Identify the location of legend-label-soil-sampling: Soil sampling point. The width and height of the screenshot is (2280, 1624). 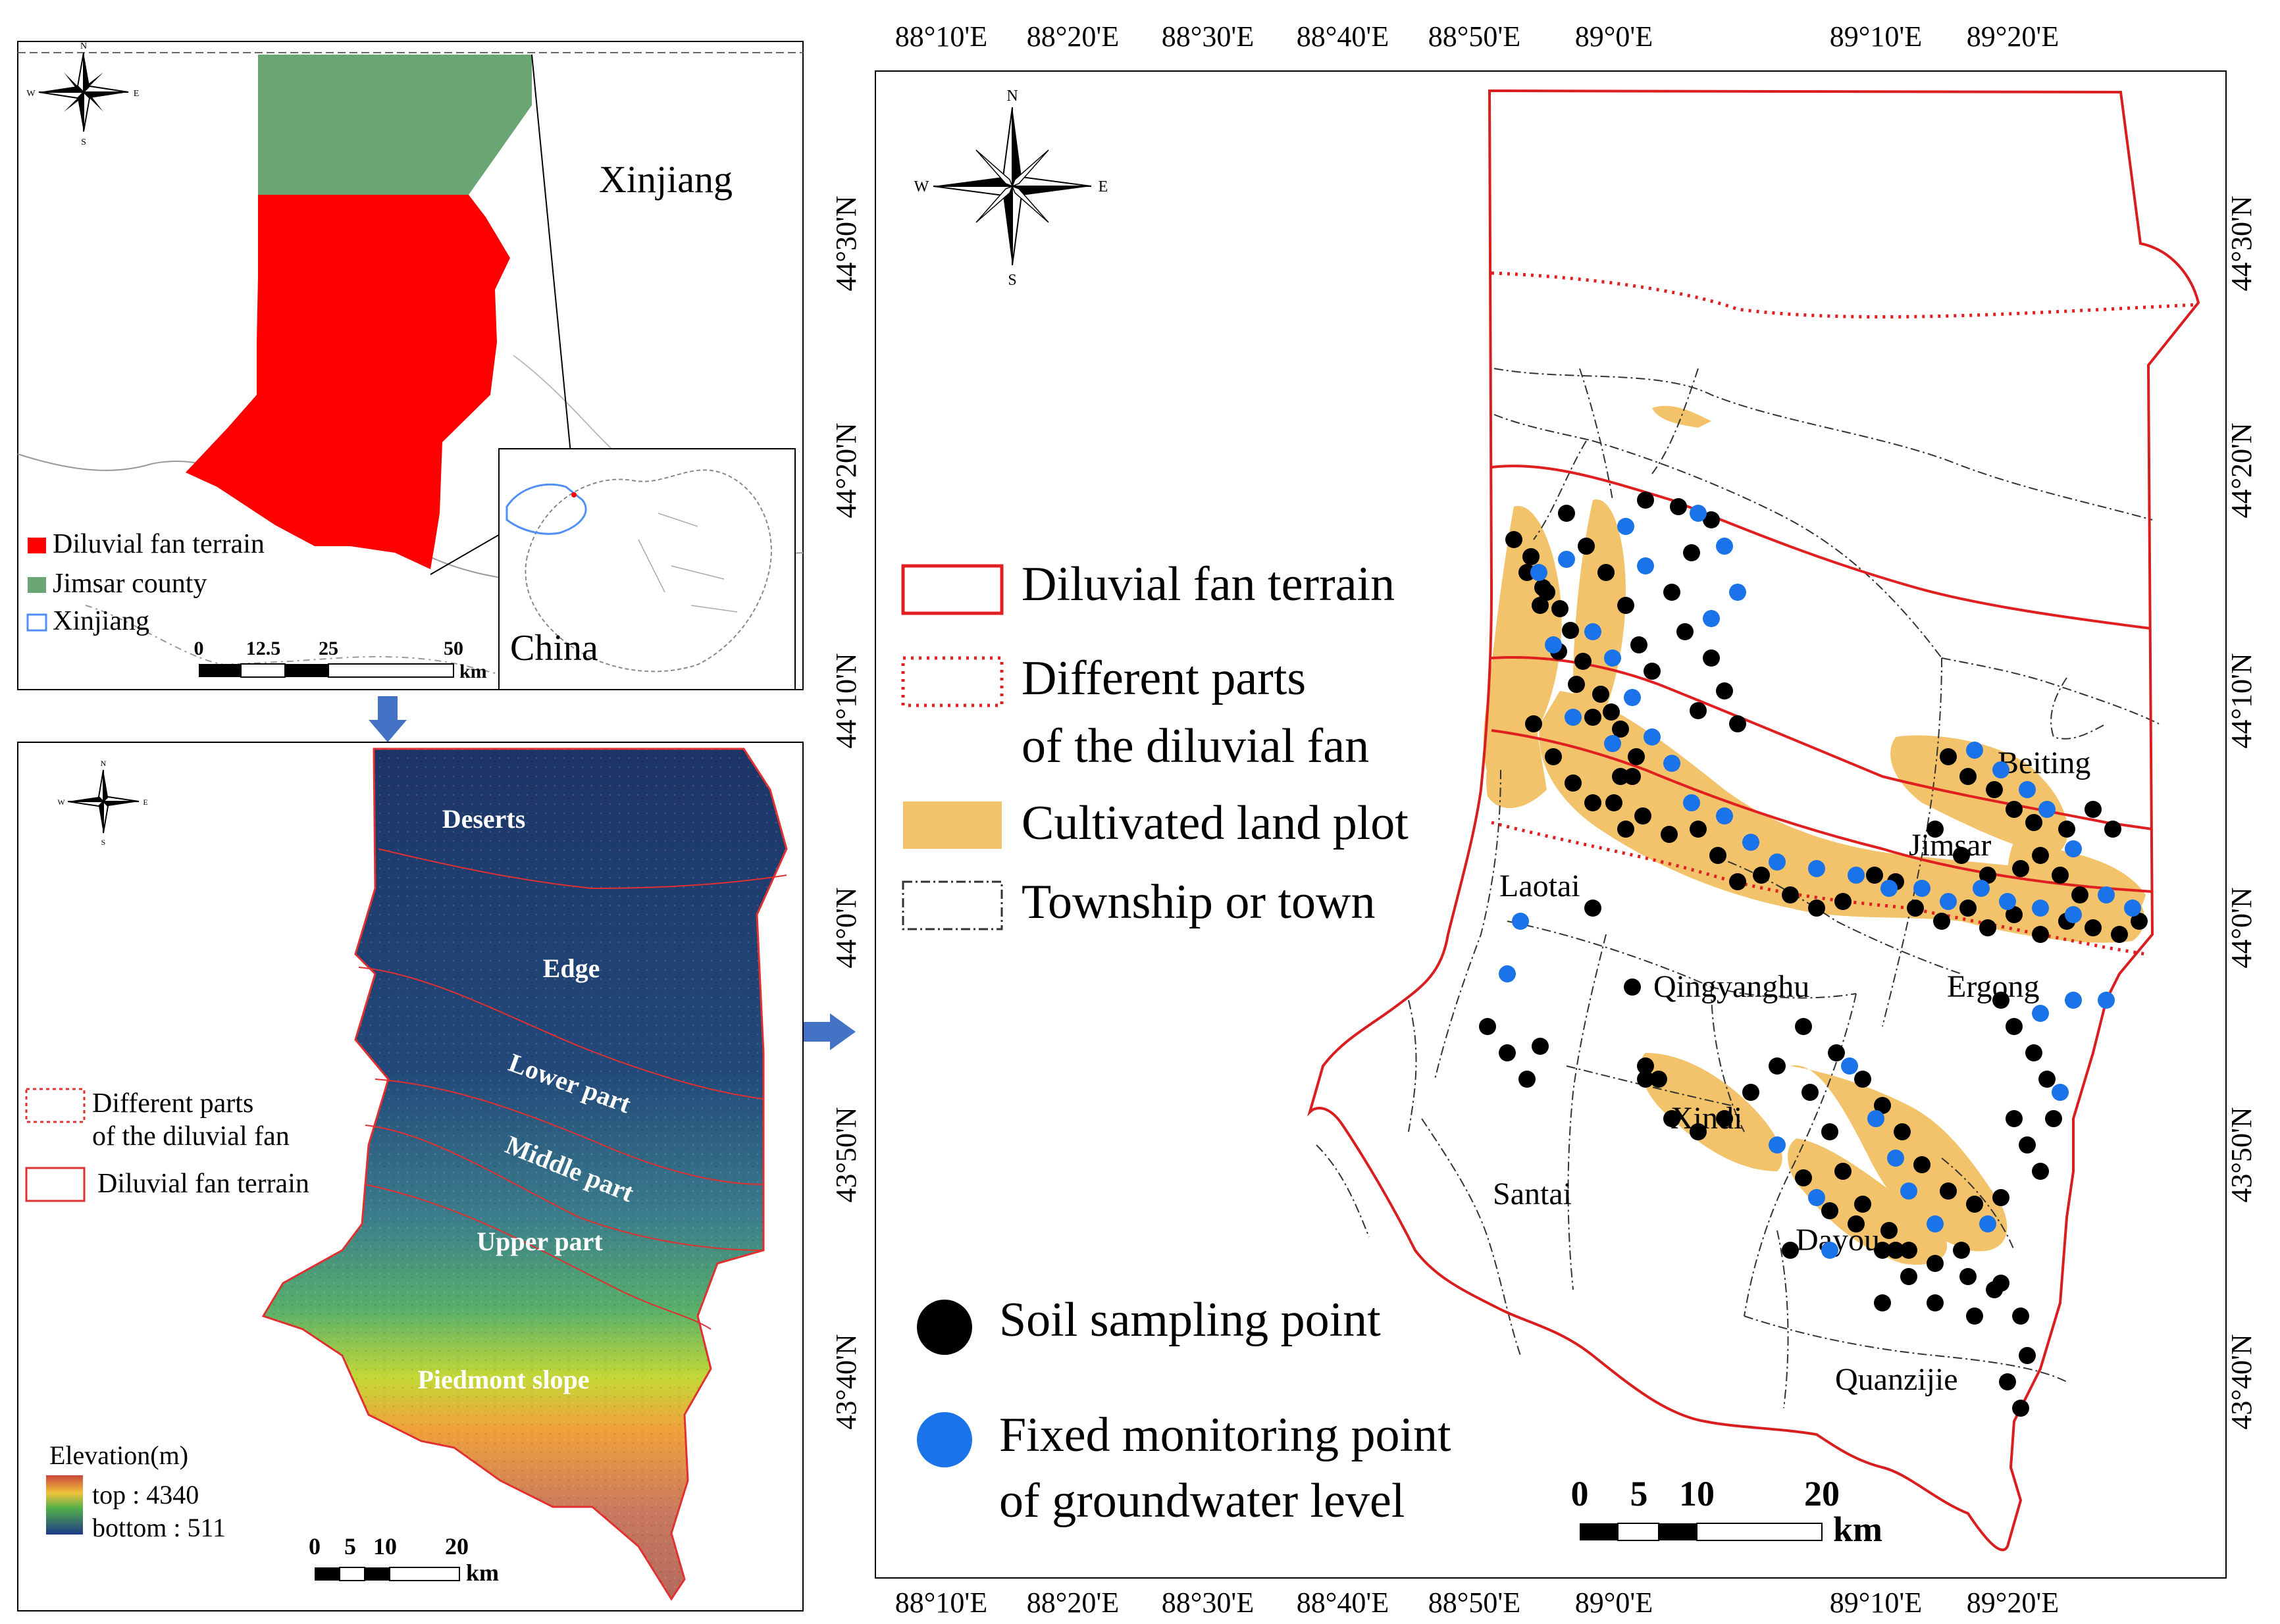
(1190, 1320).